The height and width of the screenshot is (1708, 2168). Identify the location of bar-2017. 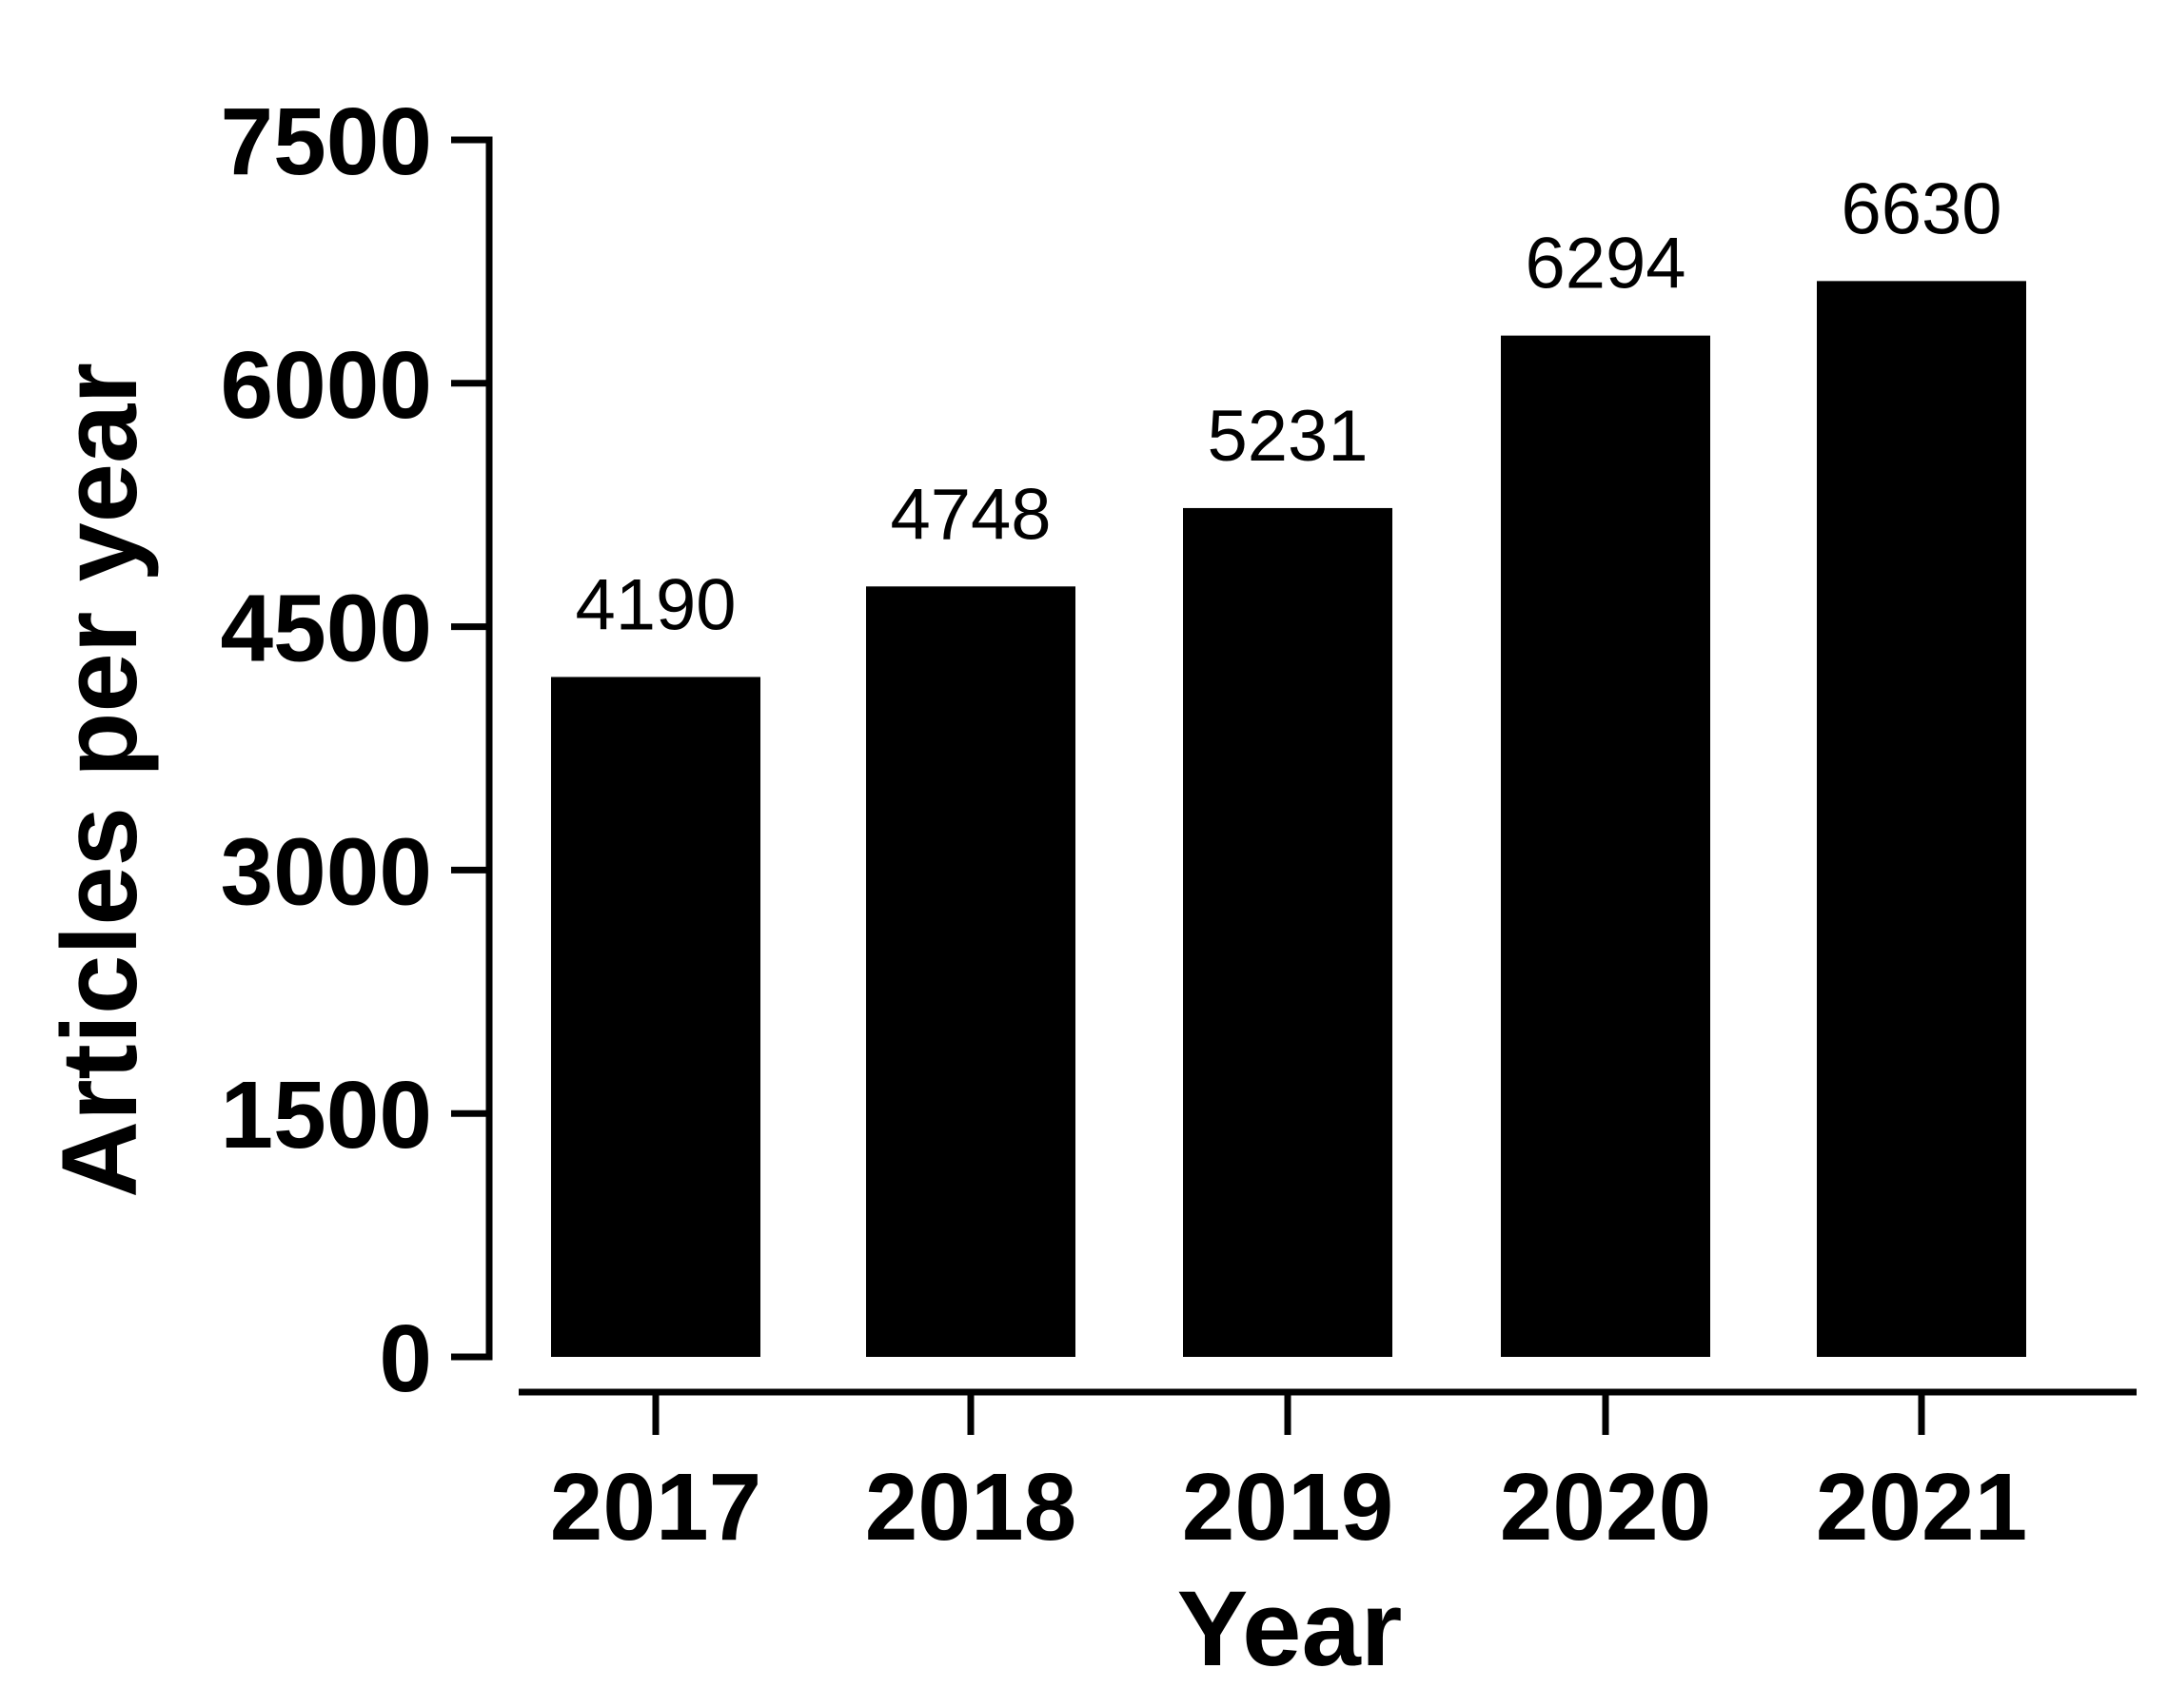
(655, 1017).